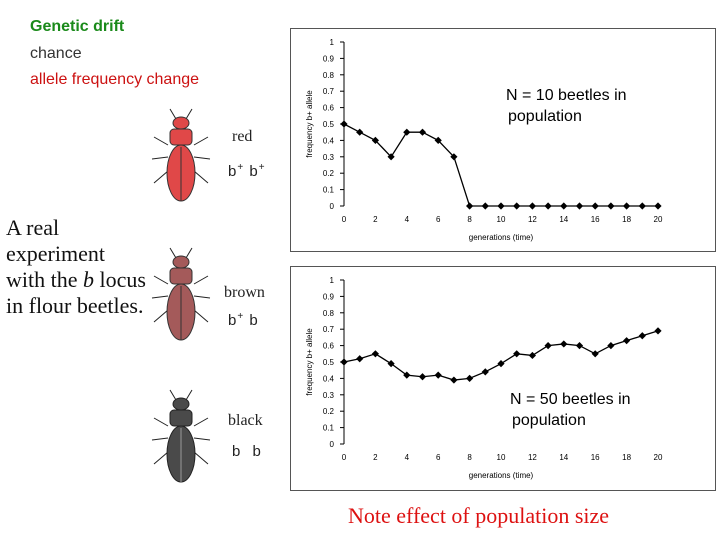  What do you see at coordinates (248, 451) in the screenshot?
I see `genotype-black: b b` at bounding box center [248, 451].